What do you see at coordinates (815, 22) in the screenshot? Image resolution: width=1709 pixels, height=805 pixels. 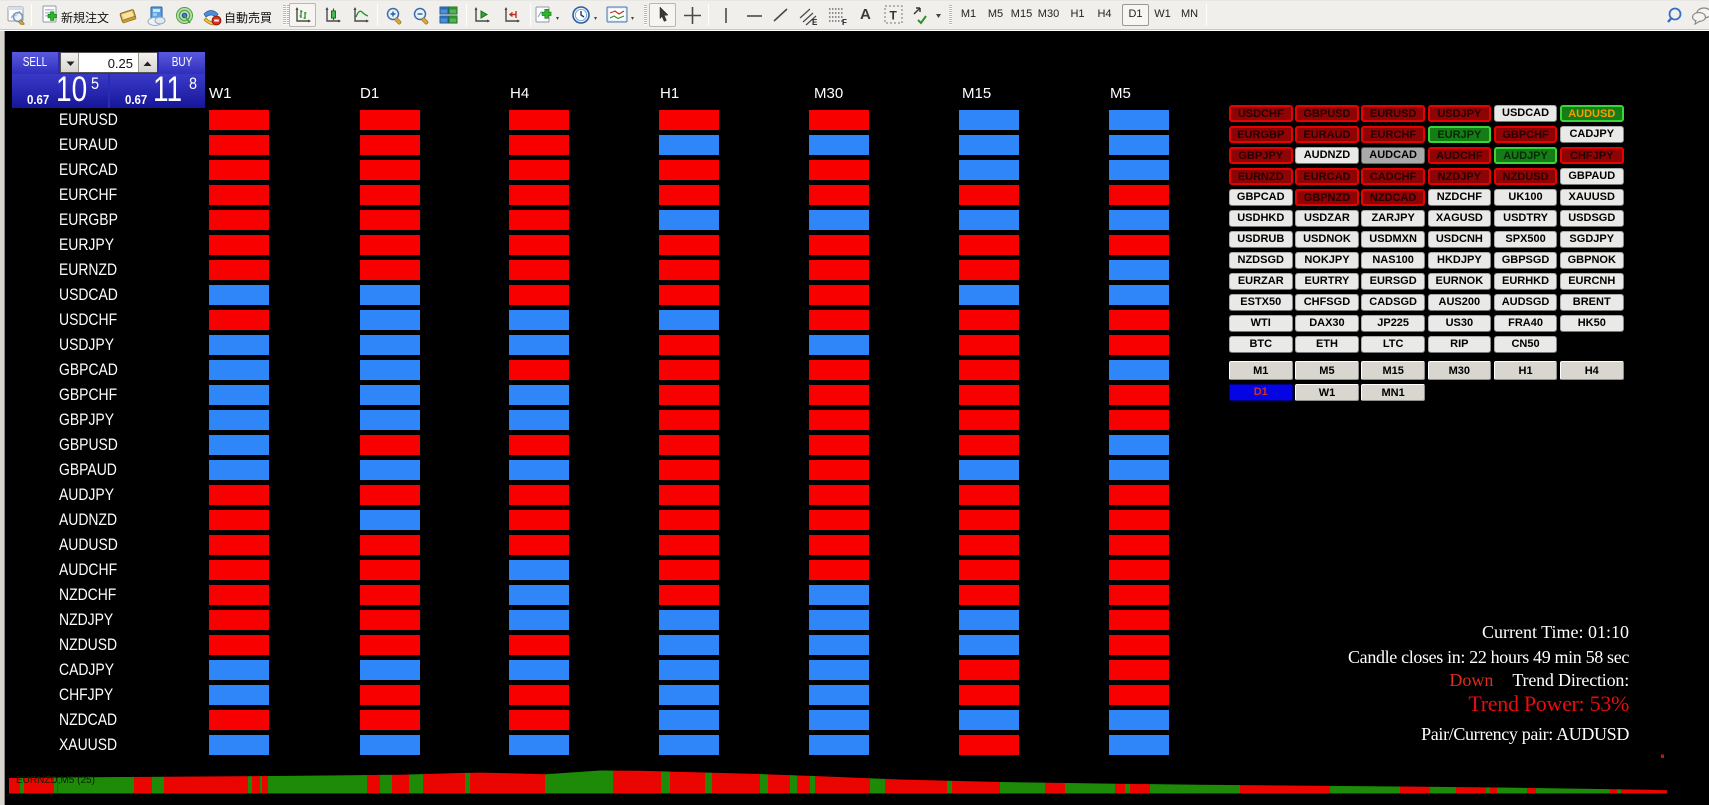 I see `svg-text: E` at bounding box center [815, 22].